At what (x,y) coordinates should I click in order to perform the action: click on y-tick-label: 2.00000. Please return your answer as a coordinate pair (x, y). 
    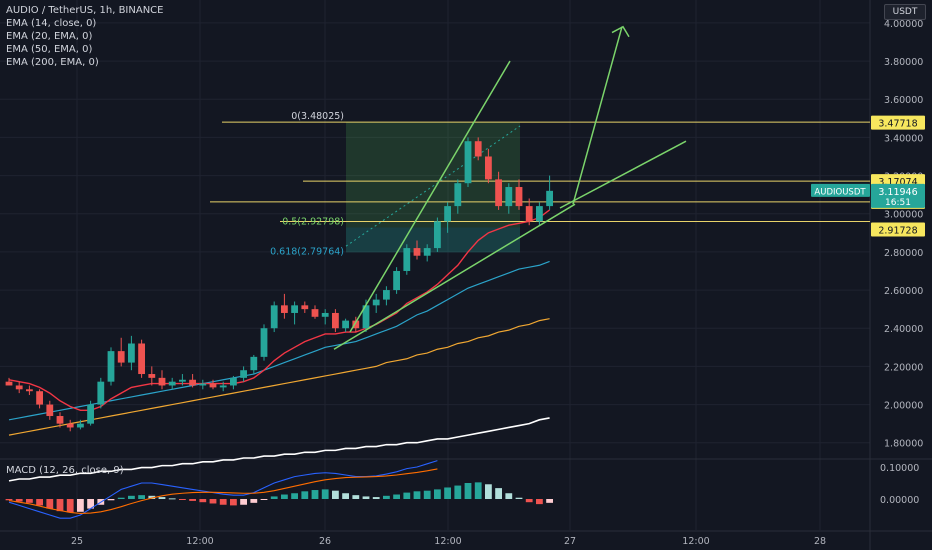
    Looking at the image, I should click on (903, 406).